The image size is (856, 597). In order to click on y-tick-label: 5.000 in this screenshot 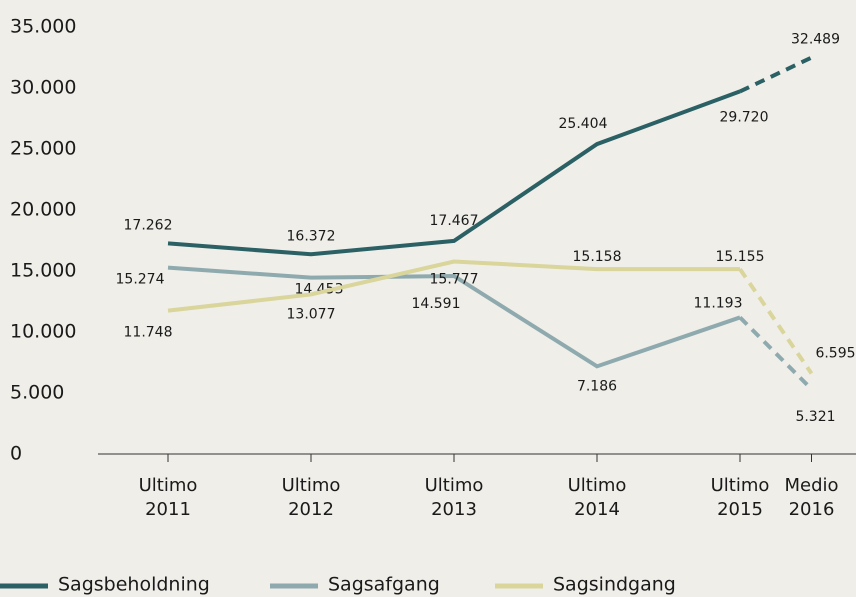, I will do `click(37, 393)`.